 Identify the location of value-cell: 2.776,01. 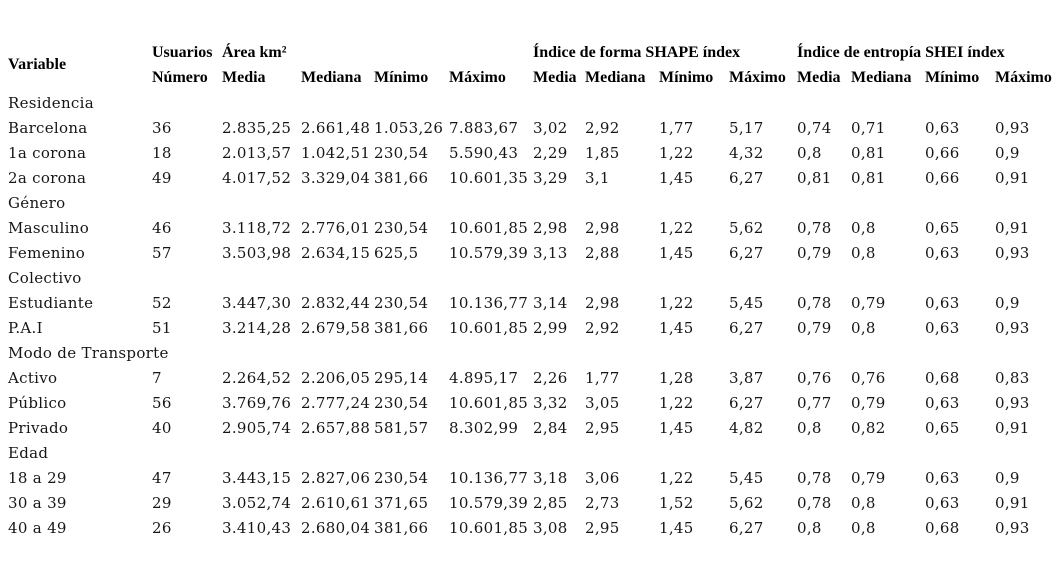
(336, 227).